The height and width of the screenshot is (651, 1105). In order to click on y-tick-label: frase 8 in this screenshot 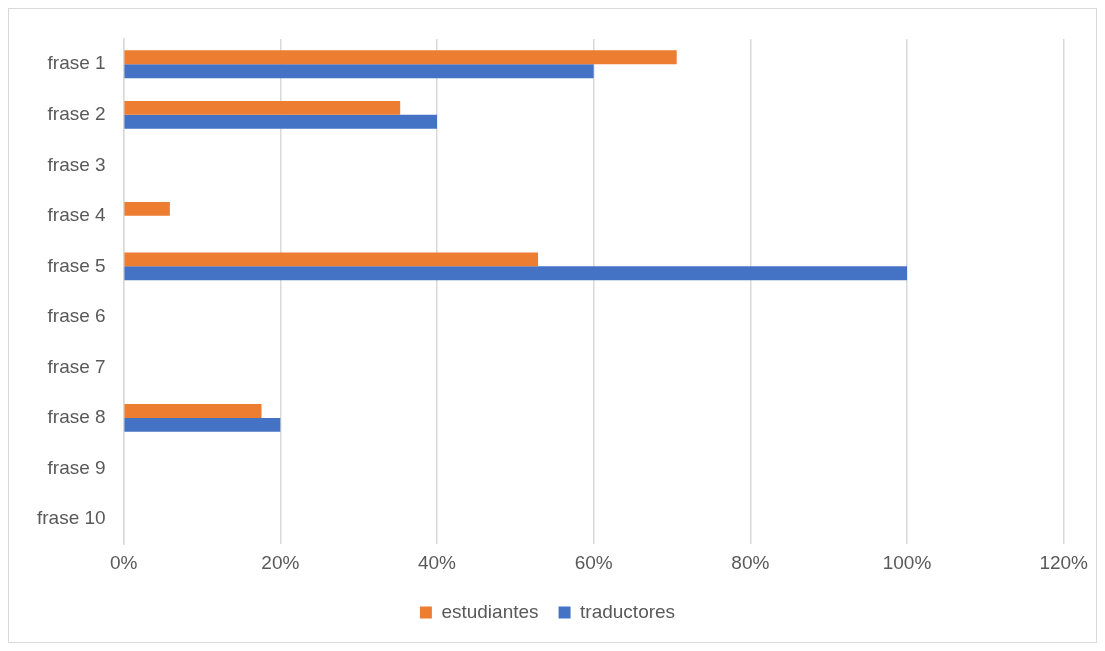, I will do `click(76, 417)`.